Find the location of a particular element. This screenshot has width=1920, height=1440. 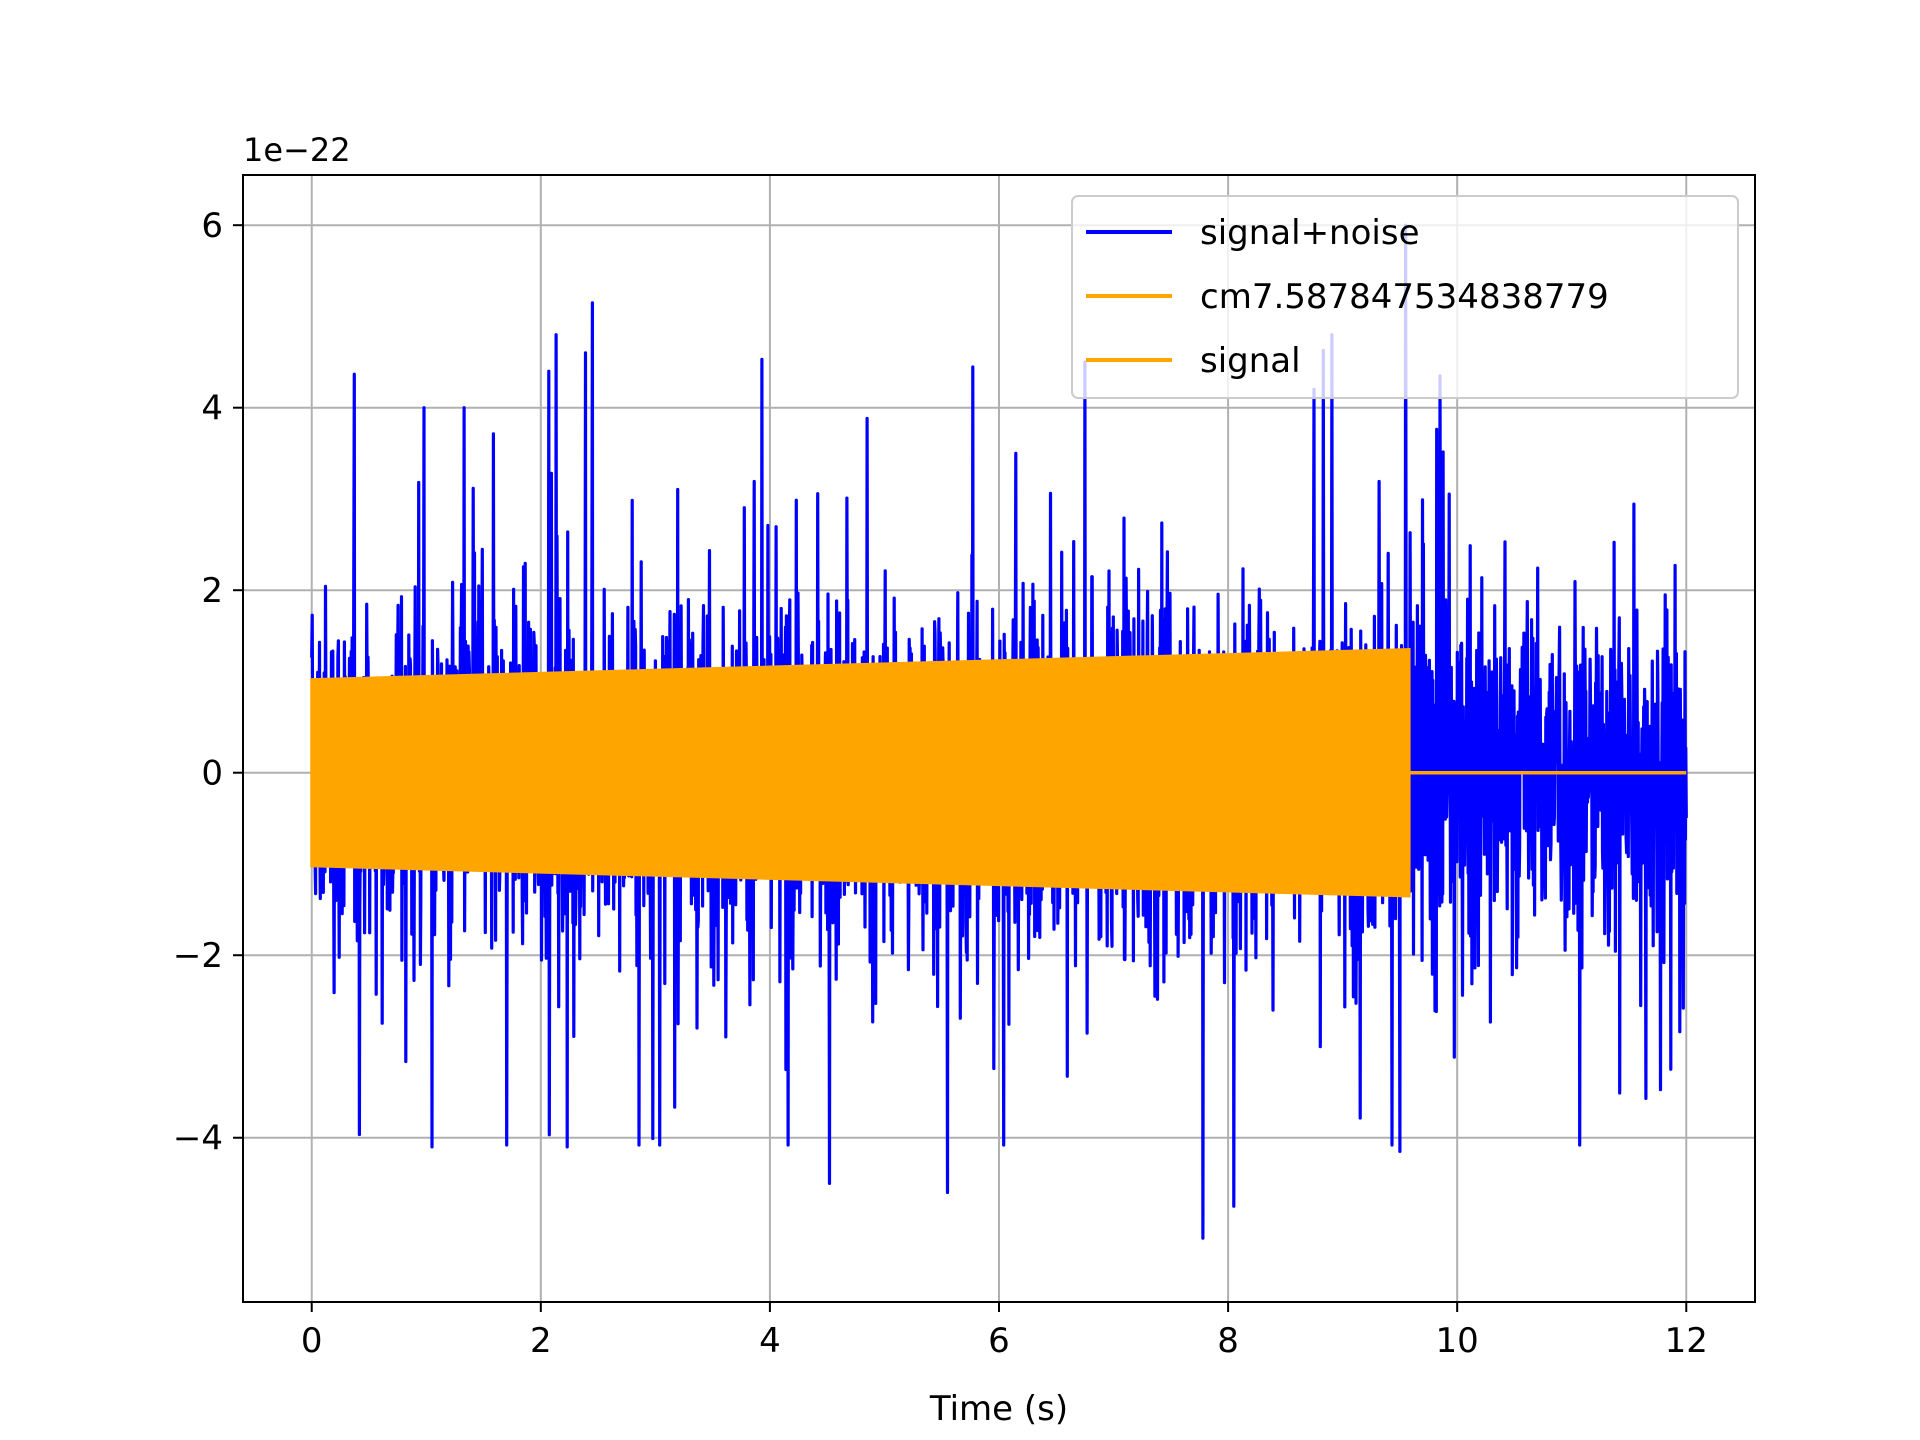

x-tick-label: 4 is located at coordinates (770, 1341).